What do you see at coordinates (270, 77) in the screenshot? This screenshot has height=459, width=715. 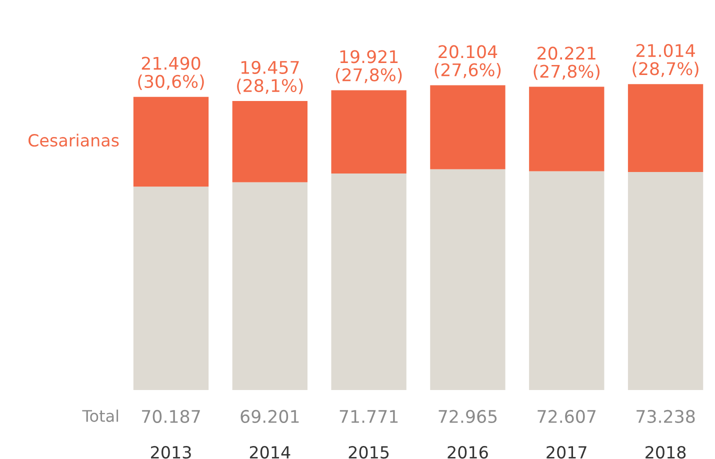 I see `data-label: 19.457 (28,1%)` at bounding box center [270, 77].